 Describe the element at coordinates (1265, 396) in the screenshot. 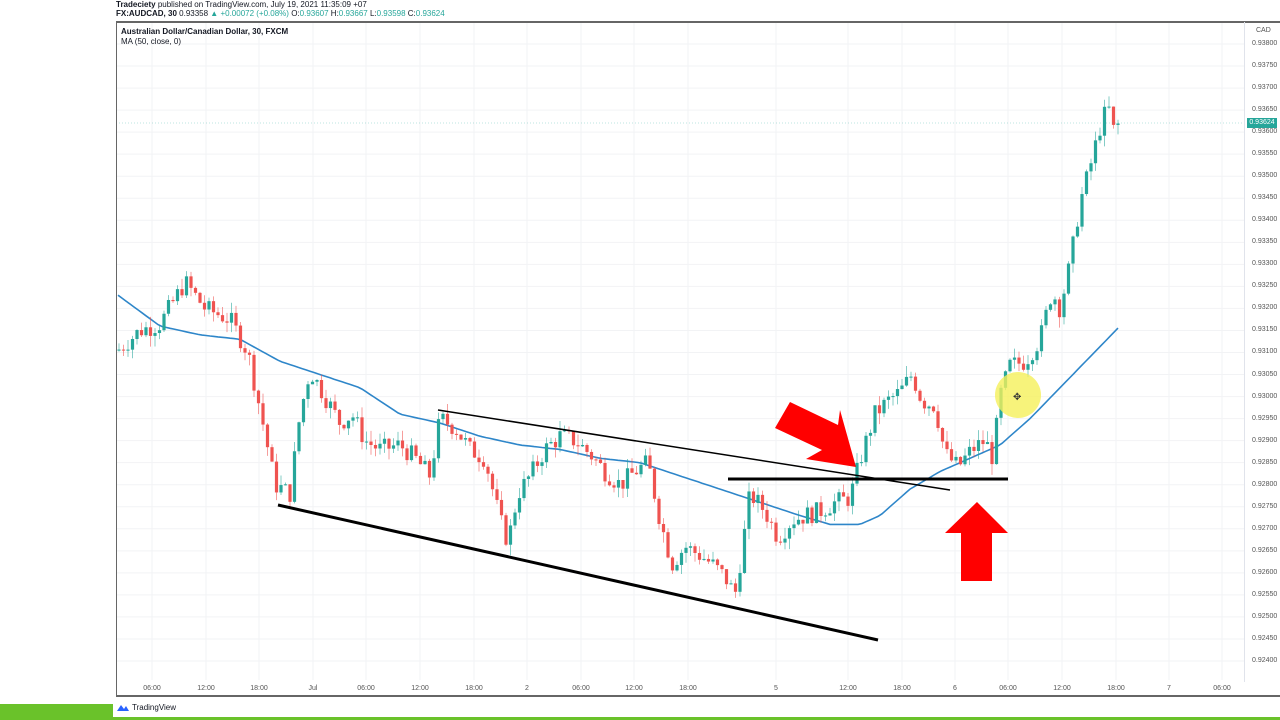

I see `price-axis-label: 0.93000` at that location.